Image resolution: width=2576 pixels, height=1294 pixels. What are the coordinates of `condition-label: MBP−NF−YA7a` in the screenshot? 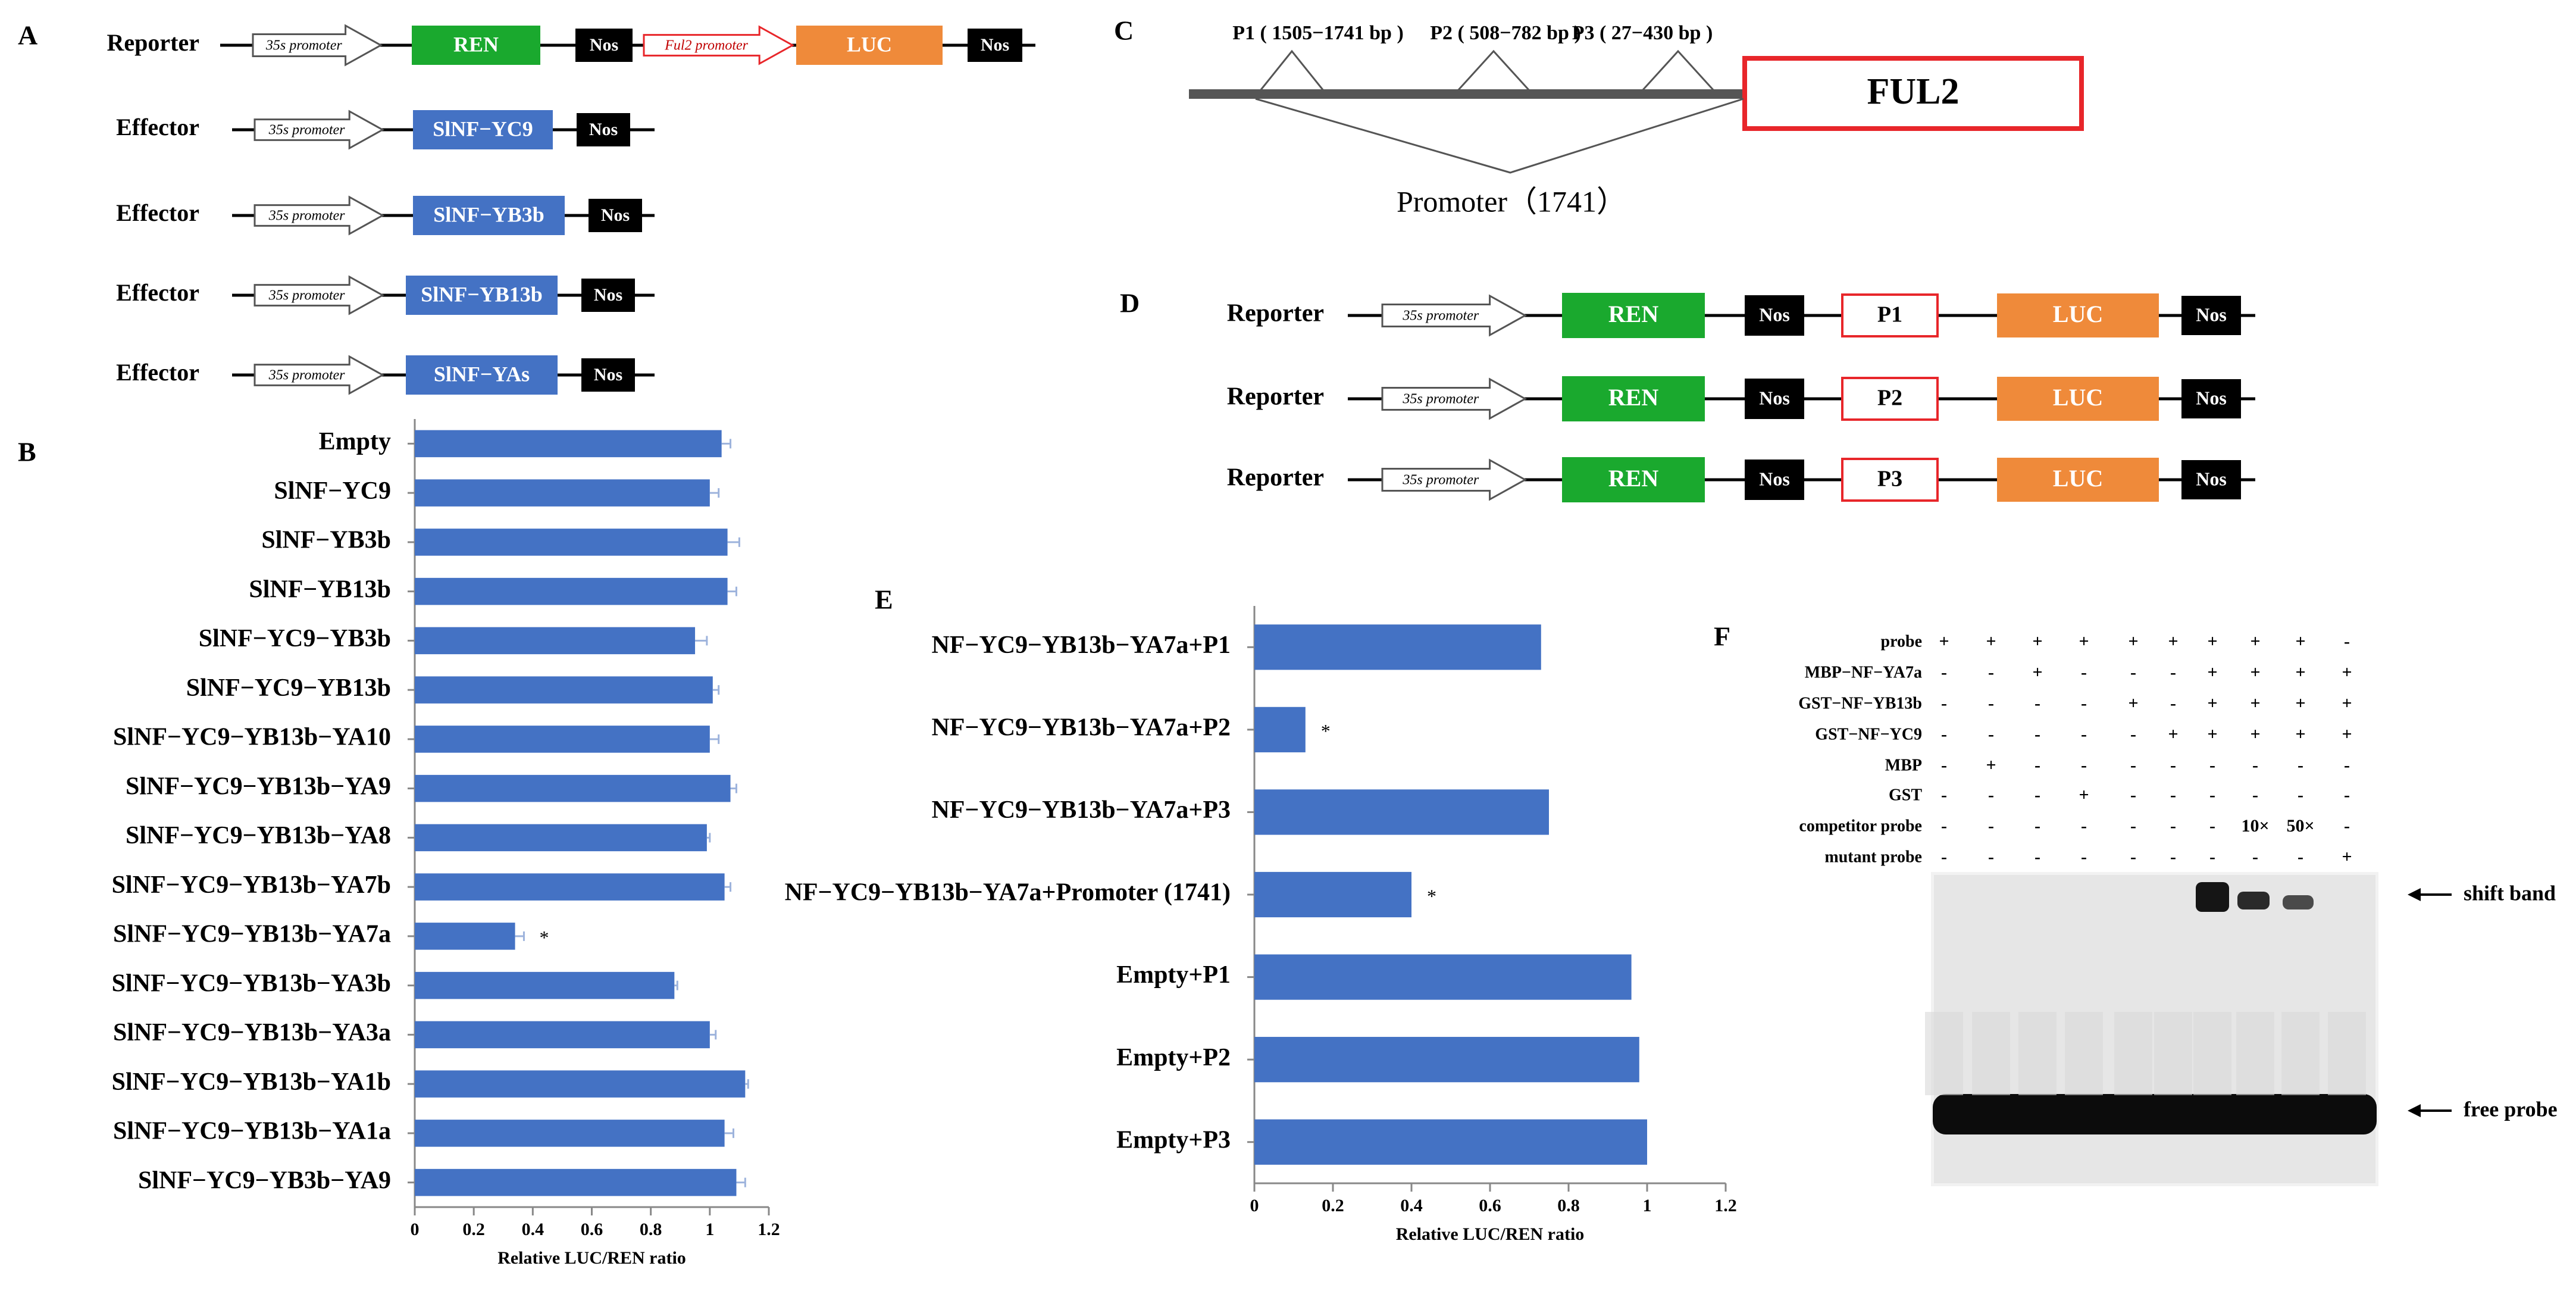 It's located at (1863, 672).